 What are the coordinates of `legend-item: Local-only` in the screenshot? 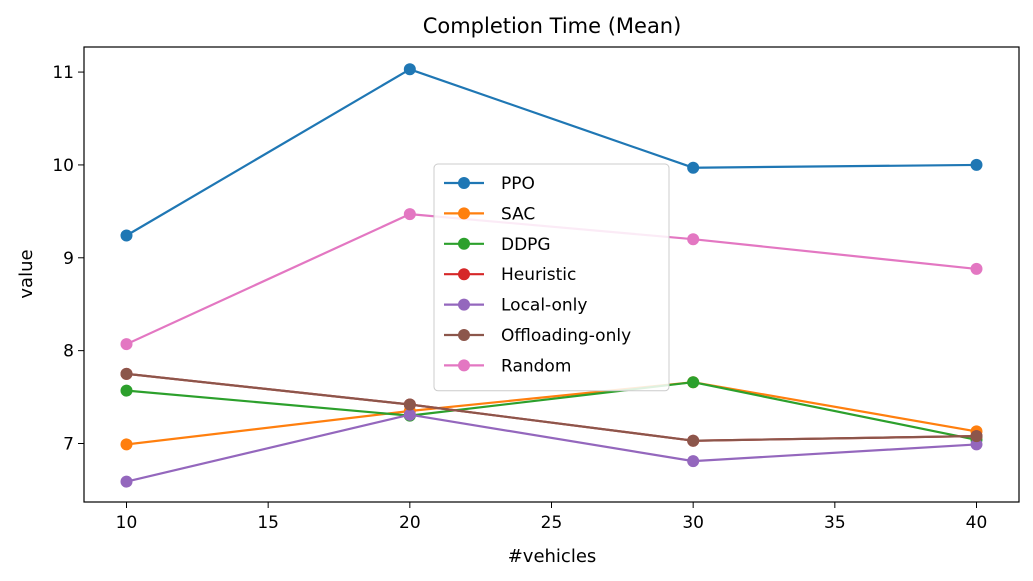 It's located at (515, 306).